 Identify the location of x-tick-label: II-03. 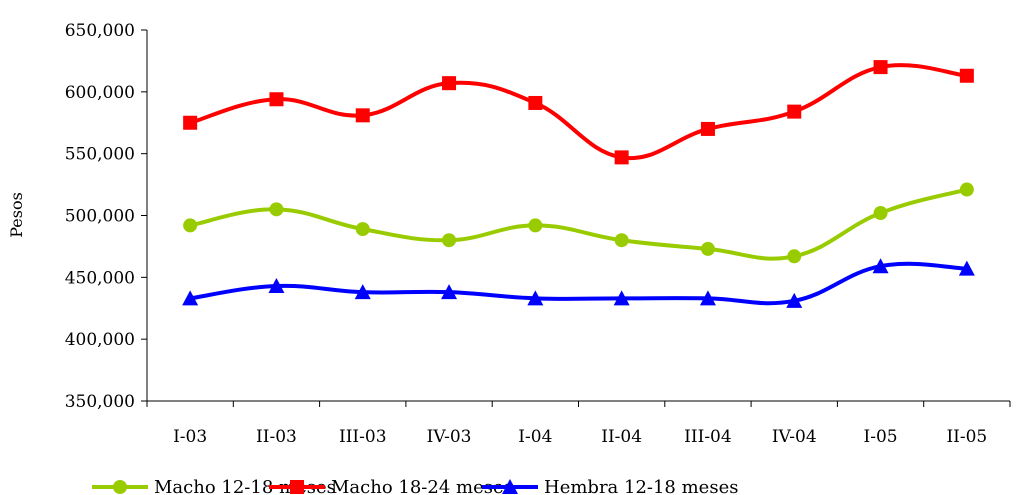
(276, 437).